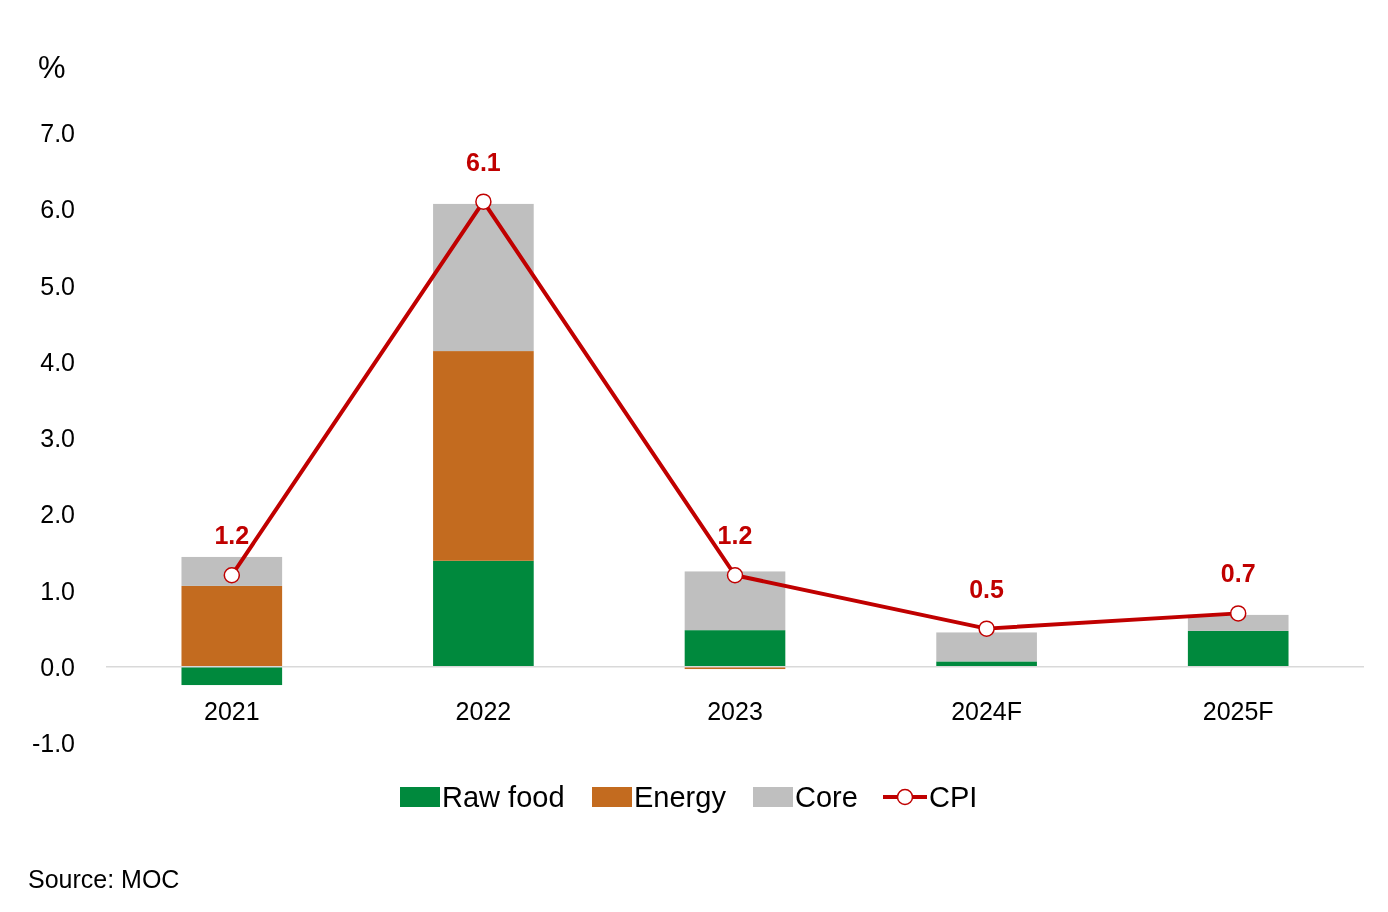  Describe the element at coordinates (57, 438) in the screenshot. I see `y-tick-label: 3.0` at that location.